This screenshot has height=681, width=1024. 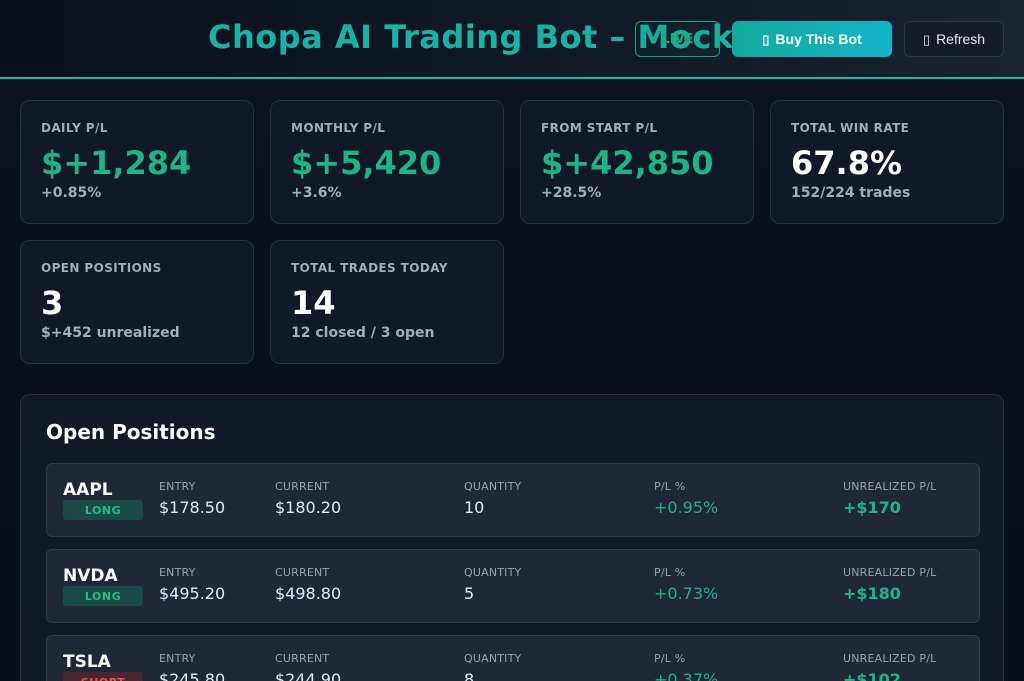 I want to click on entry-column: ENTRY $495.20, so click(x=192, y=584).